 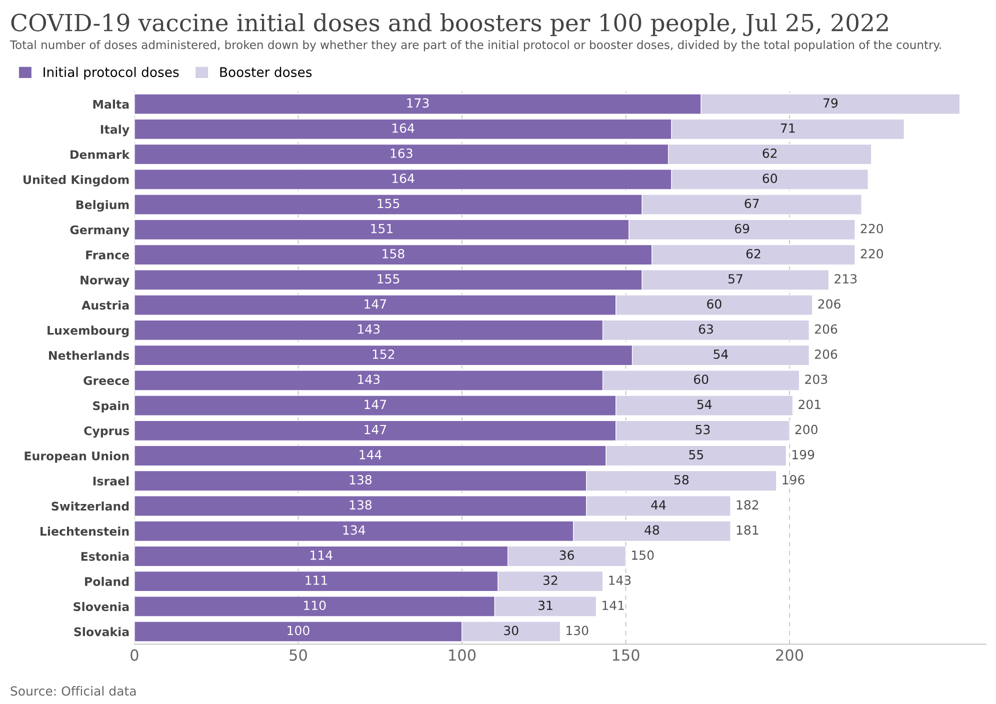 I want to click on total-label: 199, so click(x=803, y=455).